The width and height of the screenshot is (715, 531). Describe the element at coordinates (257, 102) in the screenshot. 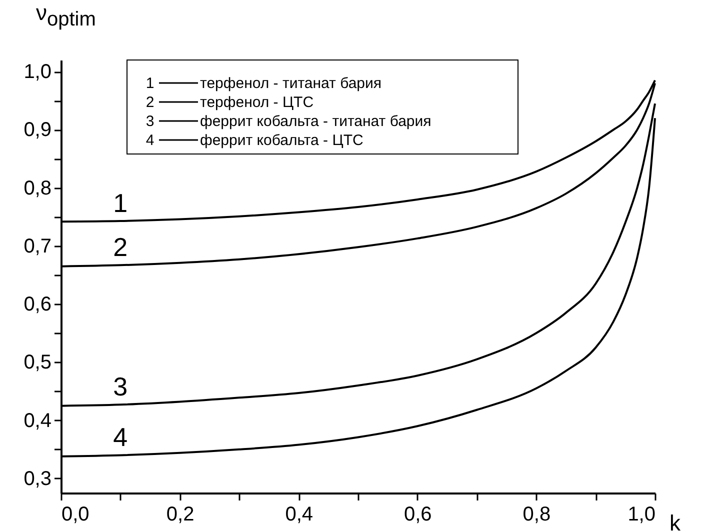

I see `legend-label: терфенол - ЦТС` at that location.